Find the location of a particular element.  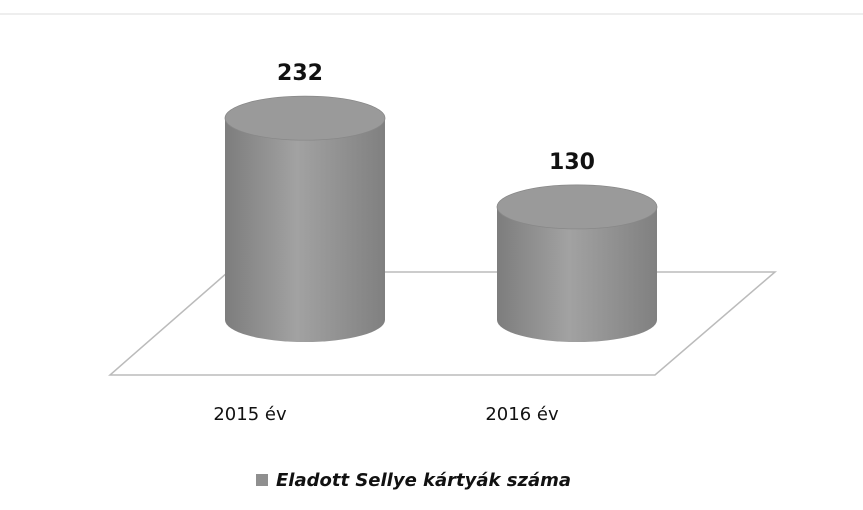

value-label: 130 is located at coordinates (572, 162).